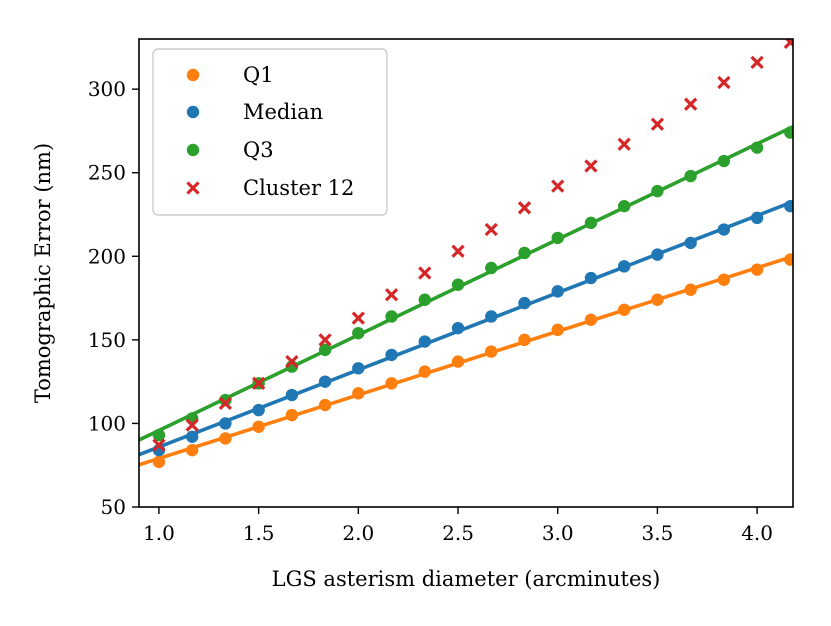 This screenshot has width=831, height=626. Describe the element at coordinates (466, 579) in the screenshot. I see `x-axis-label: LGS asterism diameter (arcminutes)` at that location.